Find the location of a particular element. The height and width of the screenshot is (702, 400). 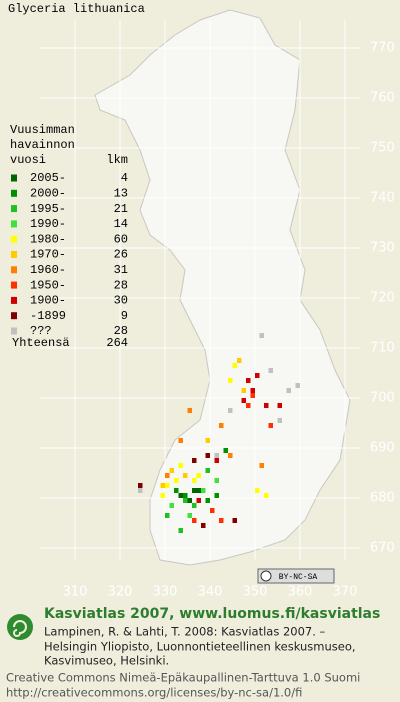

x-tick-label: 360 is located at coordinates (300, 592).